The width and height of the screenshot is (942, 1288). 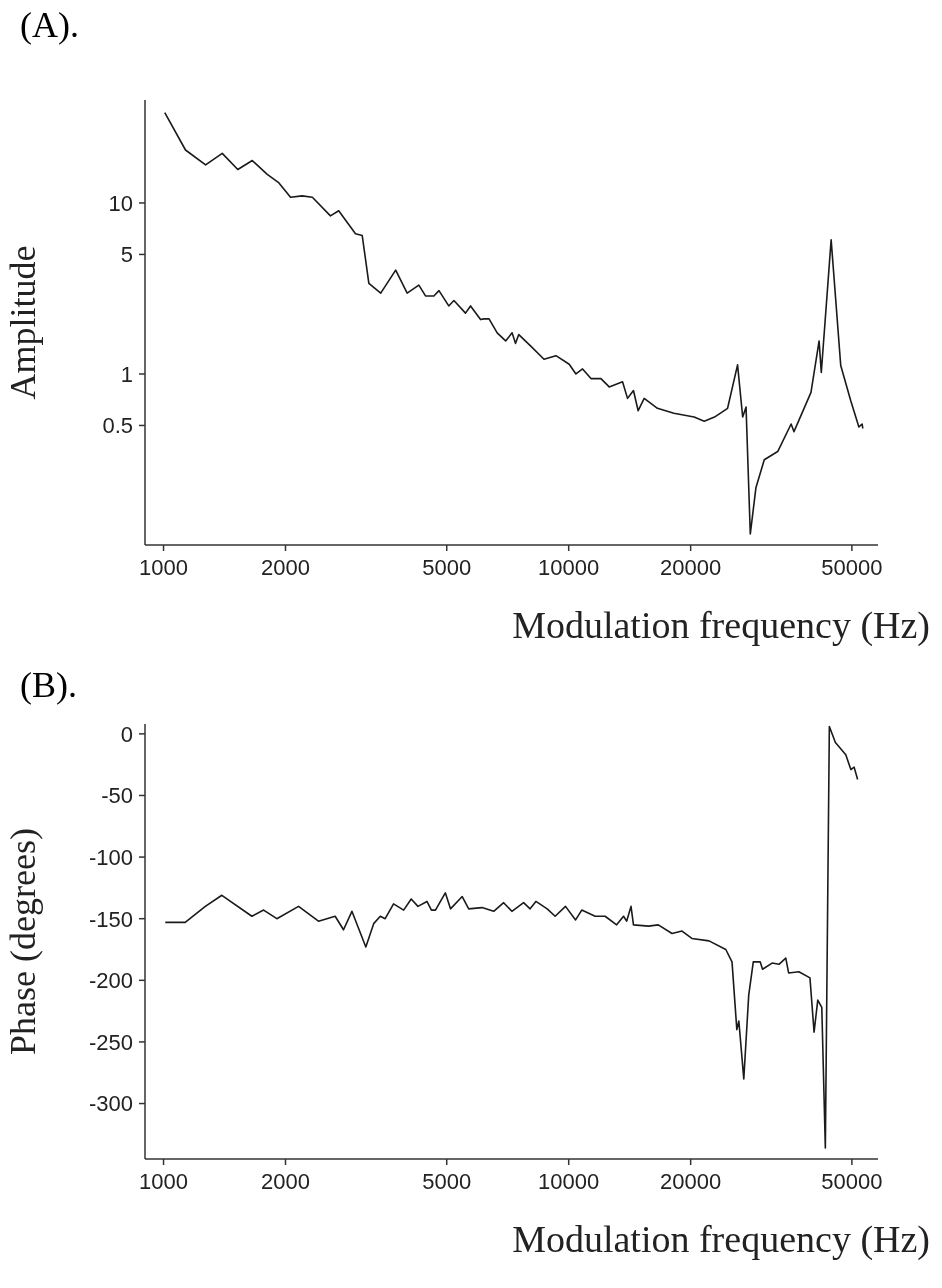 I want to click on y-tick-label: -300, so click(x=110, y=1104).